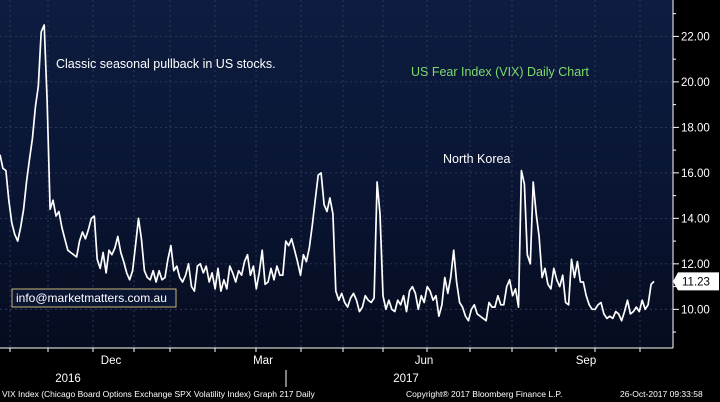 The height and width of the screenshot is (402, 720). What do you see at coordinates (695, 83) in the screenshot?
I see `y-tick-label: 20.00` at bounding box center [695, 83].